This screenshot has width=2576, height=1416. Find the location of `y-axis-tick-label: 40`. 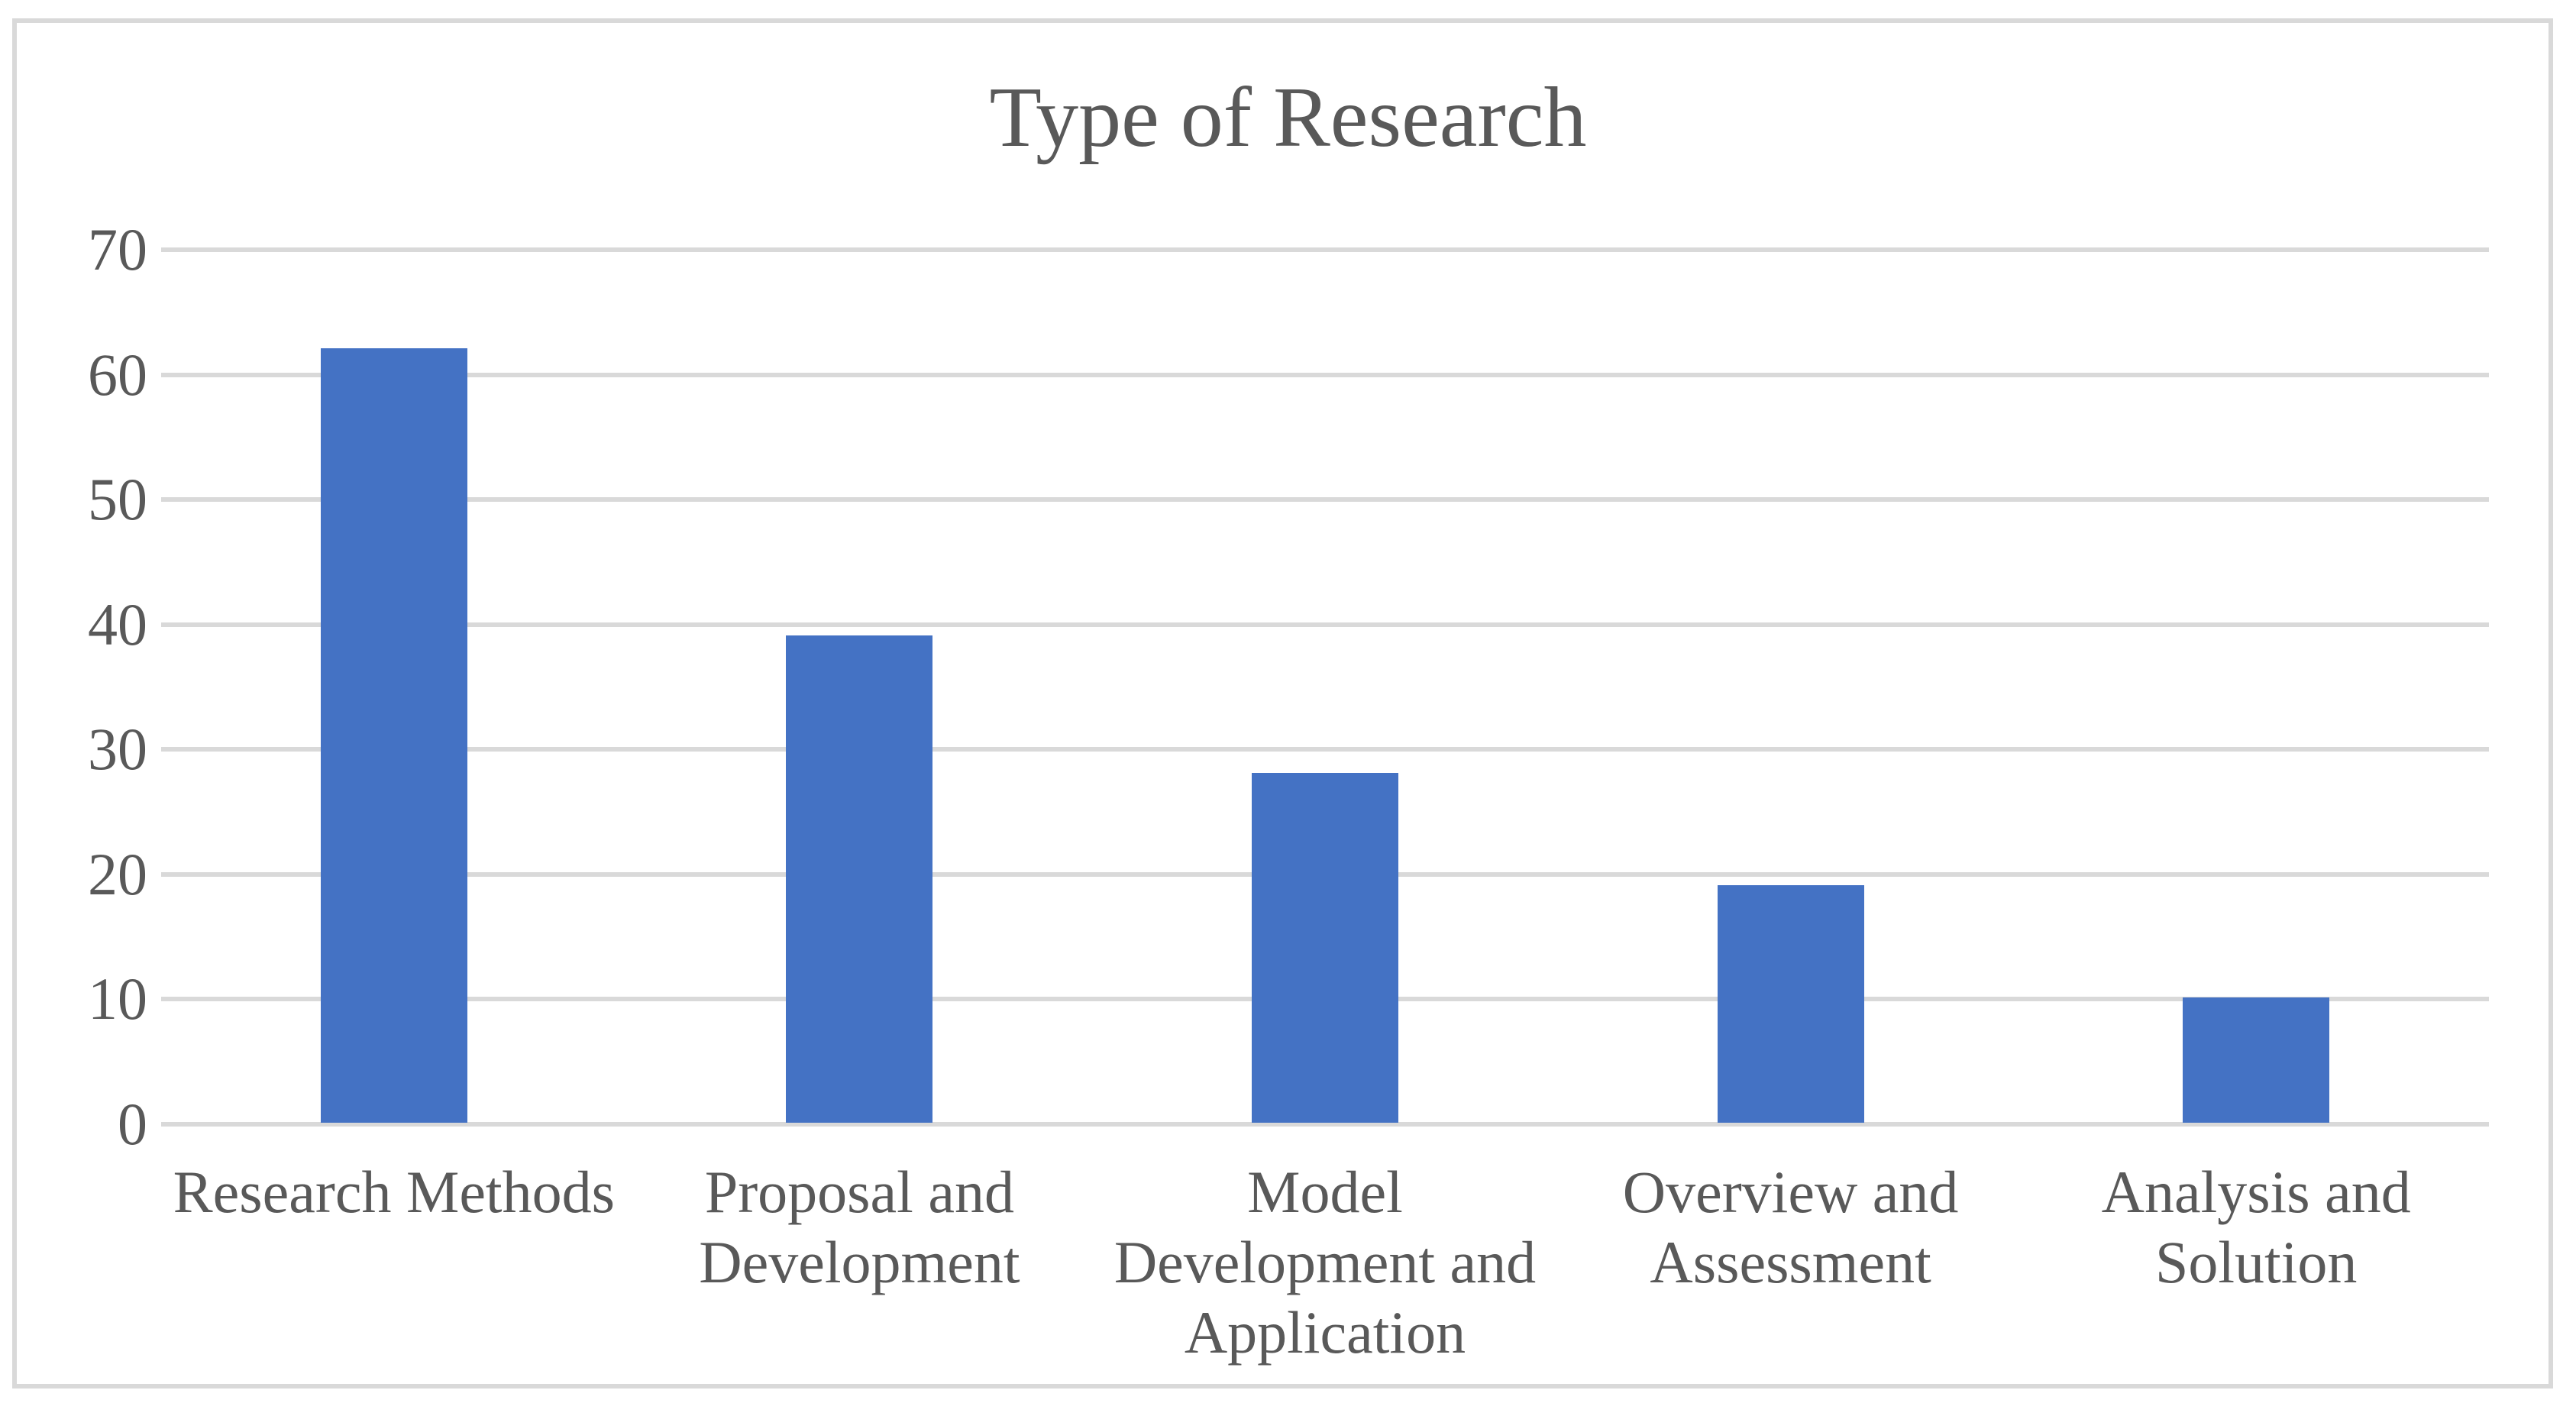

y-axis-tick-label: 40 is located at coordinates (118, 624).